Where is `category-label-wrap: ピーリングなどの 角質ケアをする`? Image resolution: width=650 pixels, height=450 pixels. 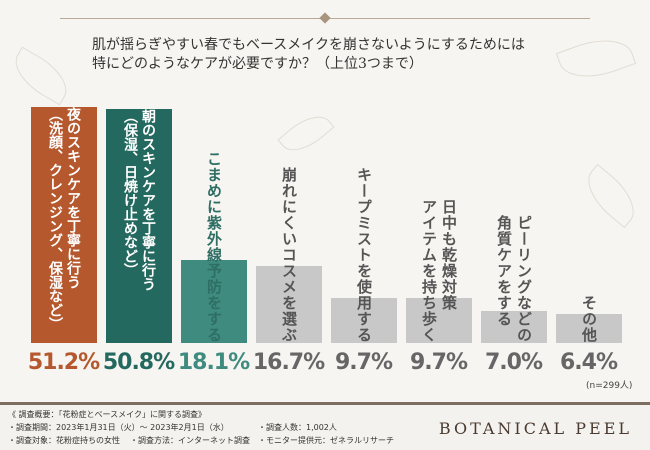 category-label-wrap: ピーリングなどの 角質ケアをする is located at coordinates (514, 279).